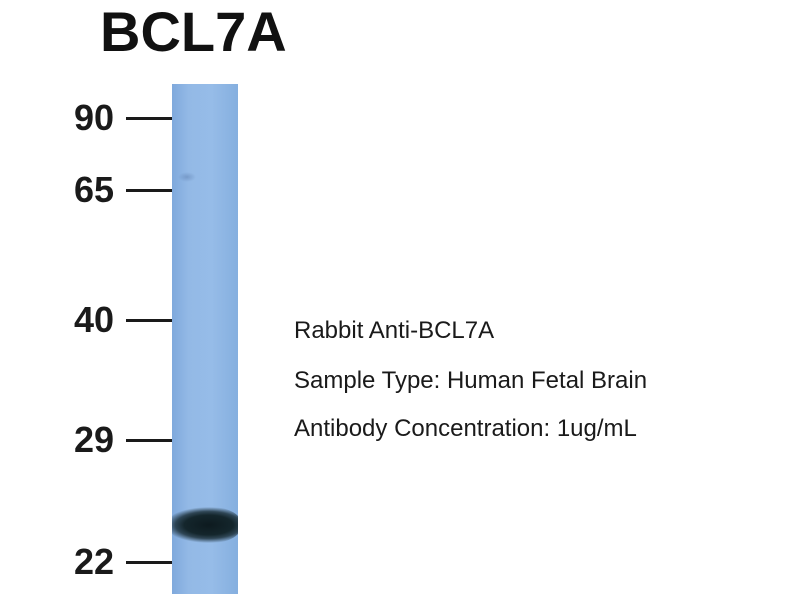 The image size is (800, 600). What do you see at coordinates (124, 190) in the screenshot?
I see `marker-65: 65` at bounding box center [124, 190].